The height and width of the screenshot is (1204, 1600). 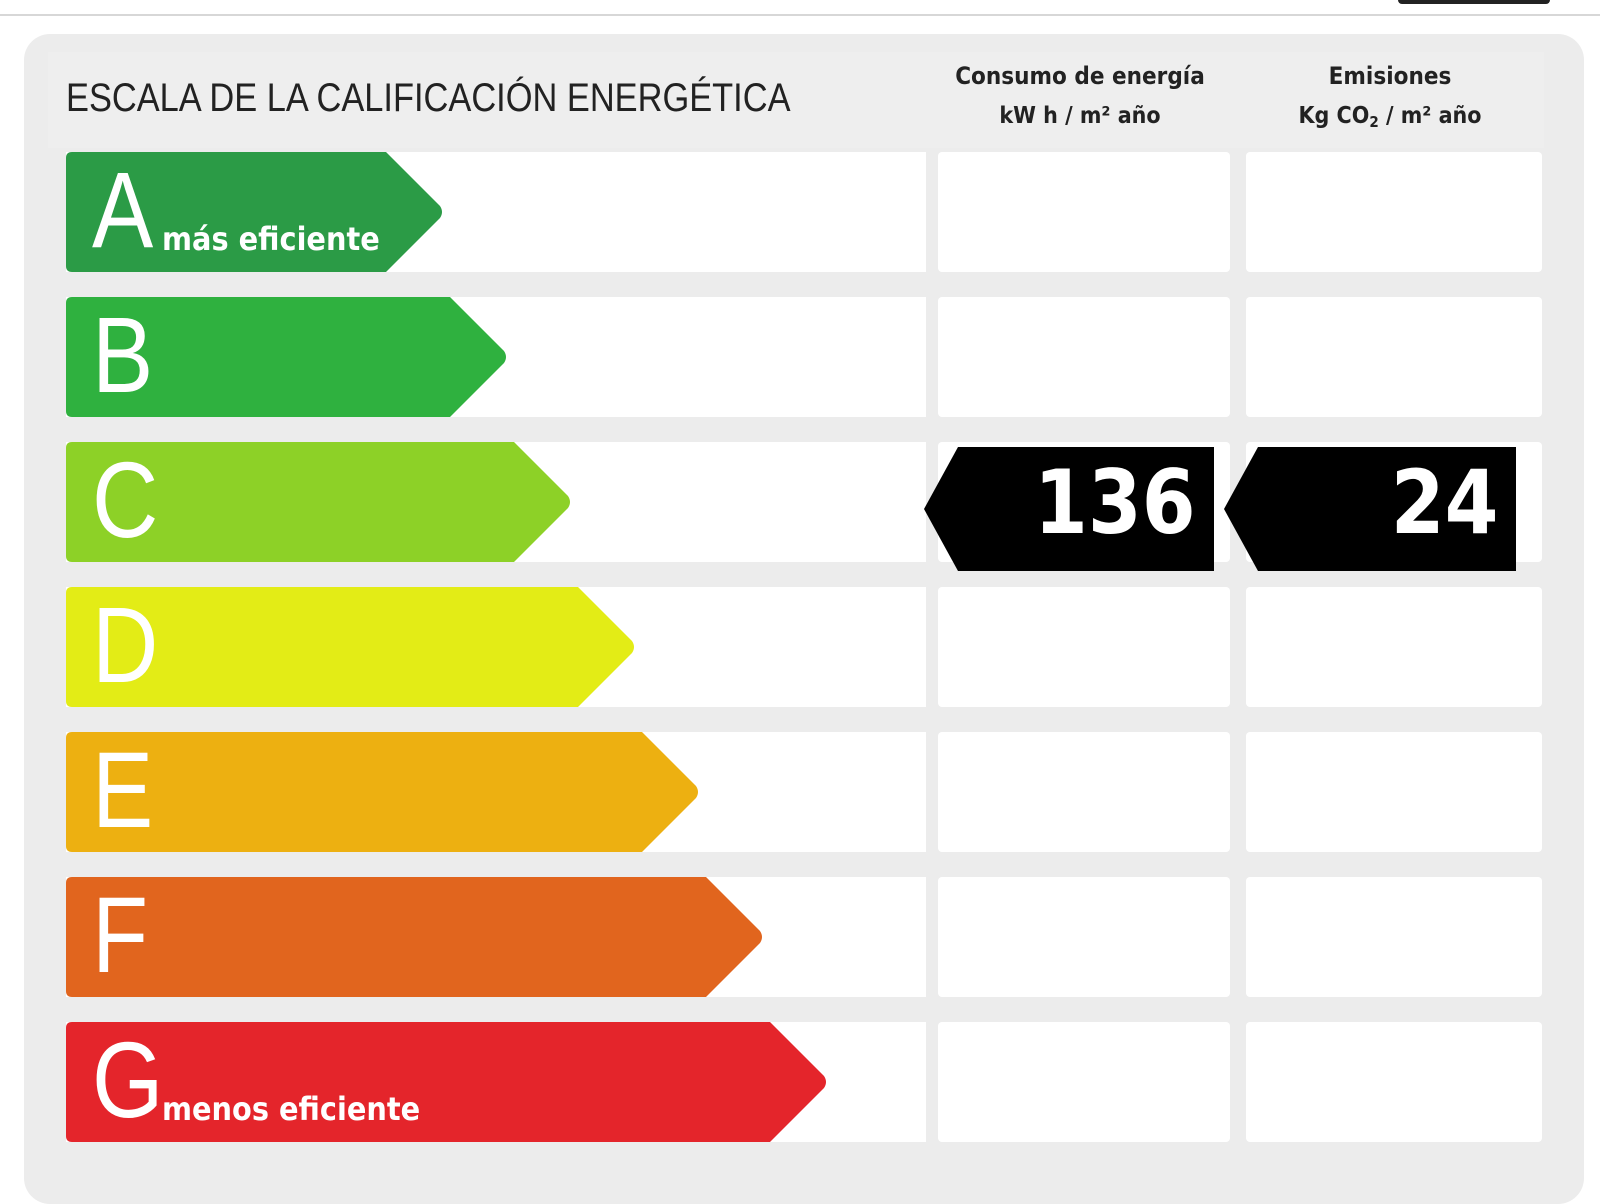 I want to click on rating-bar-shape-f, so click(x=414, y=937).